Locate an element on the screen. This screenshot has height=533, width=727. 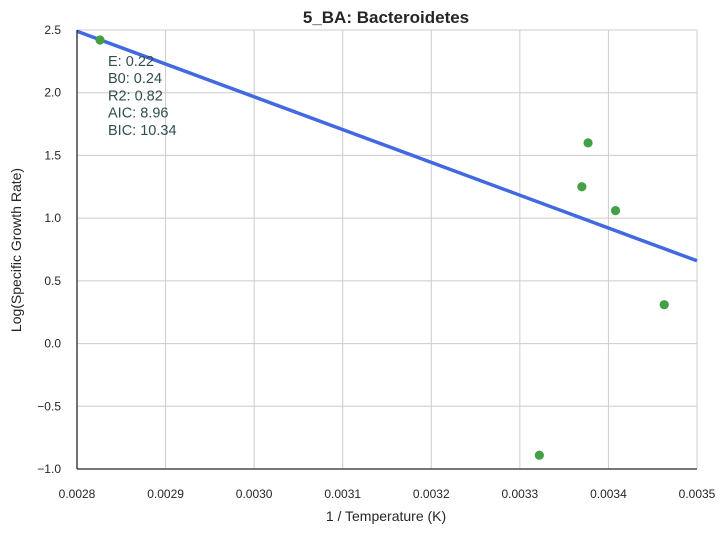
y-tick-labels: −1.0 −0.5 0.0 0.5 1.0 1.5 2.0 2.5 is located at coordinates (49, 249).